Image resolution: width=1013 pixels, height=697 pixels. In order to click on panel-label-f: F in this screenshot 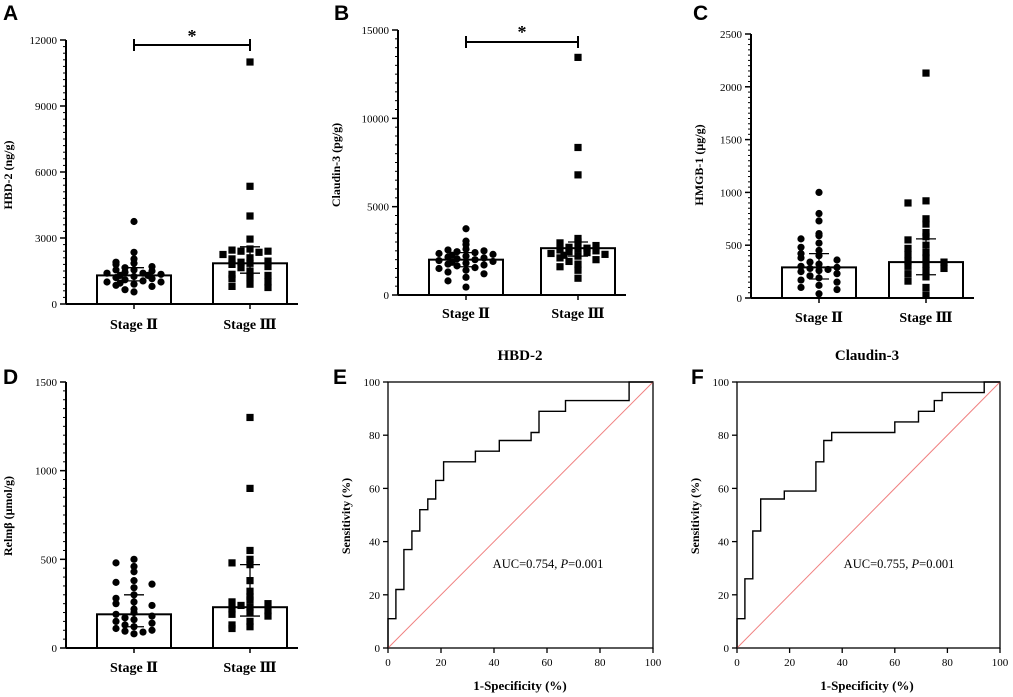, I will do `click(697, 377)`.